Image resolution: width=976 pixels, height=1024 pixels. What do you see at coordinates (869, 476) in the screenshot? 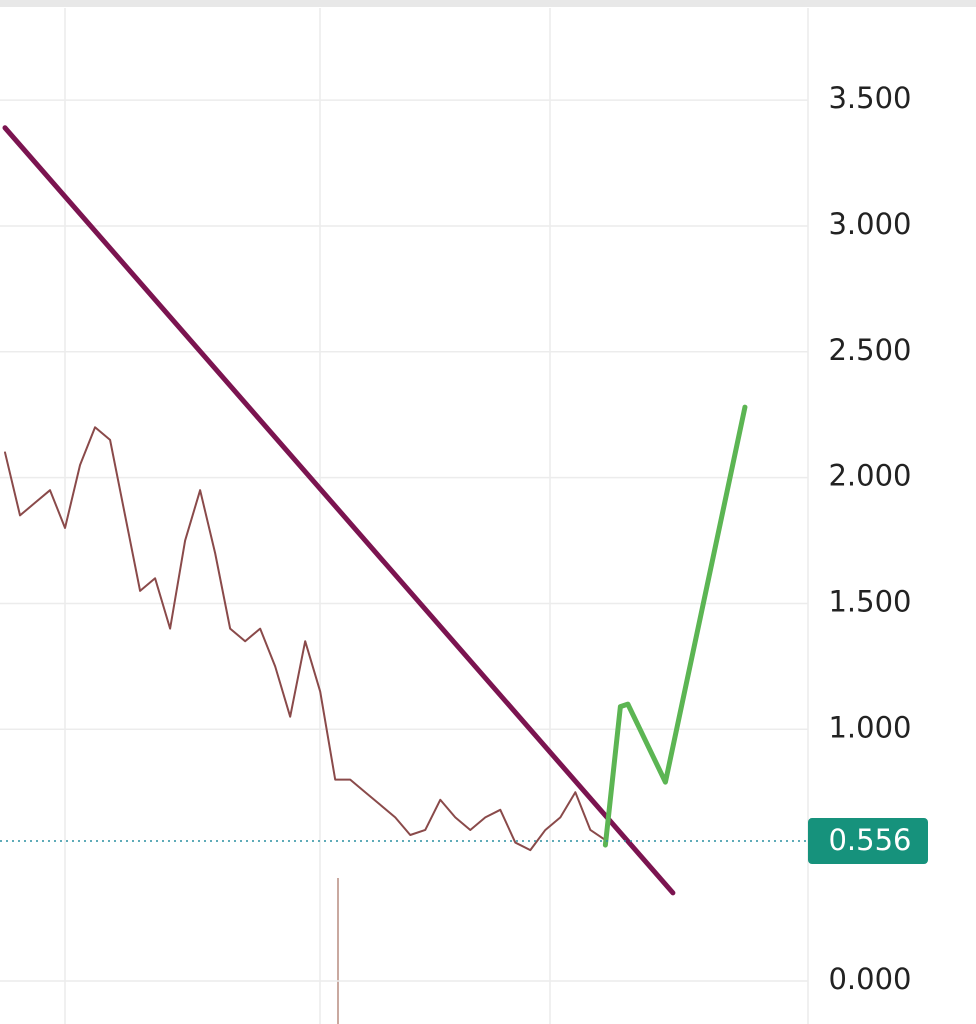
I see `y-tick-label: 2.000` at bounding box center [869, 476].